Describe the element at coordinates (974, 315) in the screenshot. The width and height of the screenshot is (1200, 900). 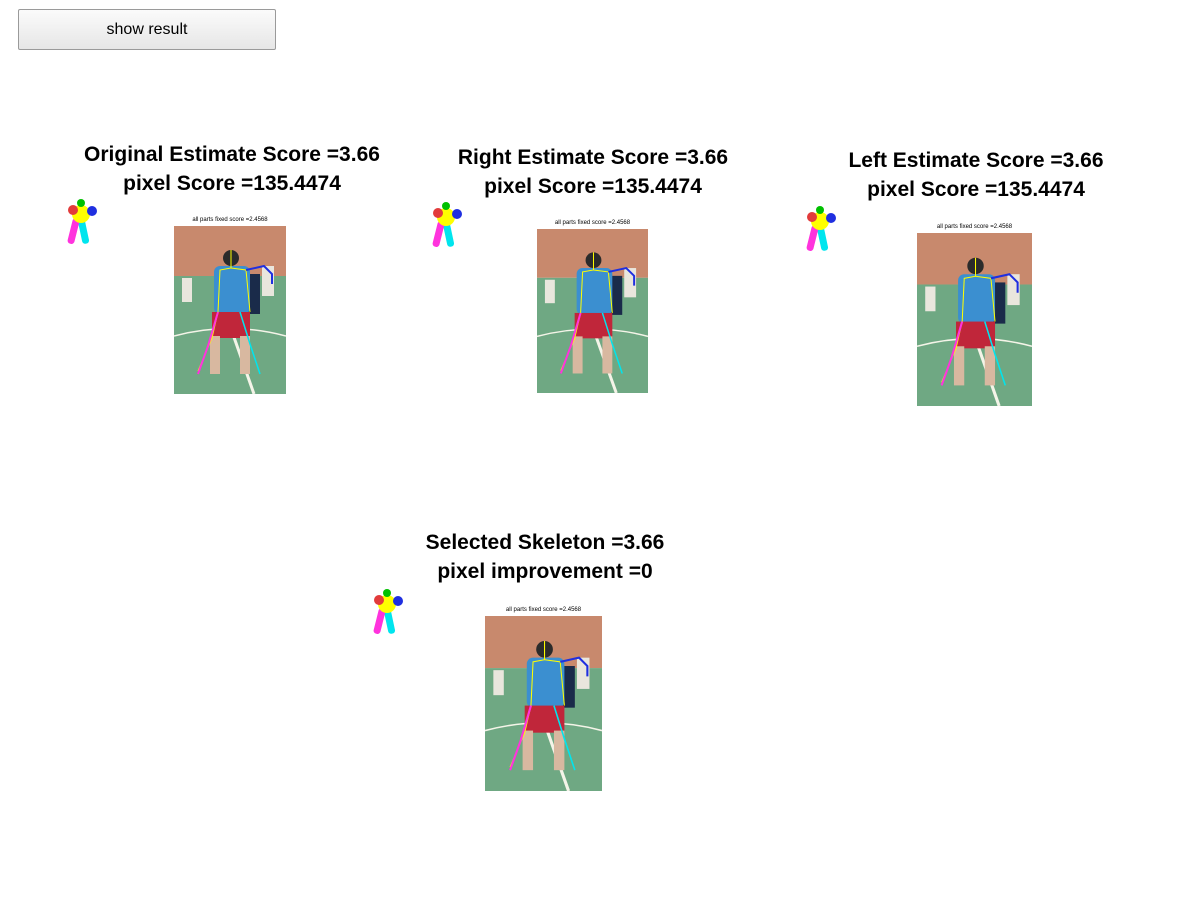
I see `pose-image-left: all parts fixed score =2.4568` at that location.